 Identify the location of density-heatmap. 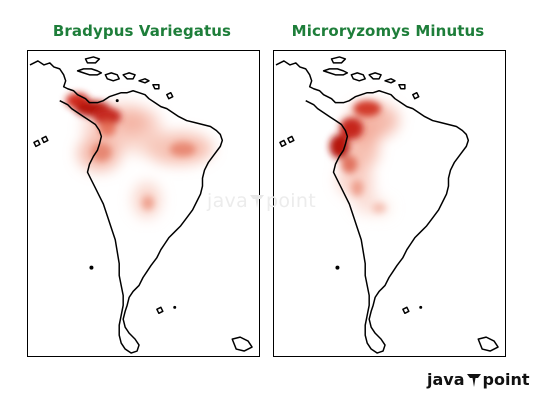
(145, 160).